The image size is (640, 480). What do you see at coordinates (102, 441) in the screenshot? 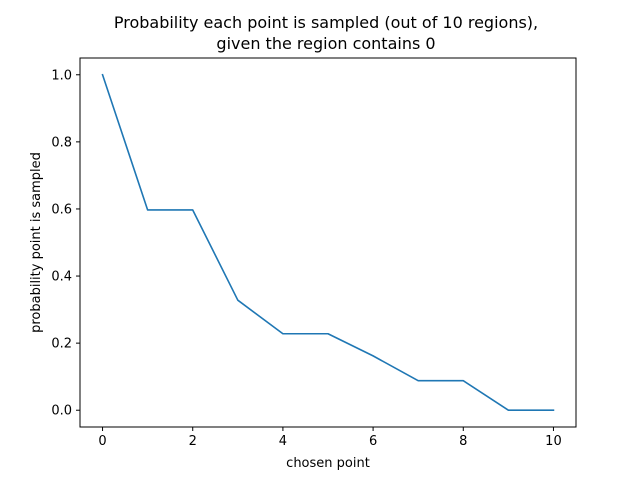
I see `x-tick-label: 0` at bounding box center [102, 441].